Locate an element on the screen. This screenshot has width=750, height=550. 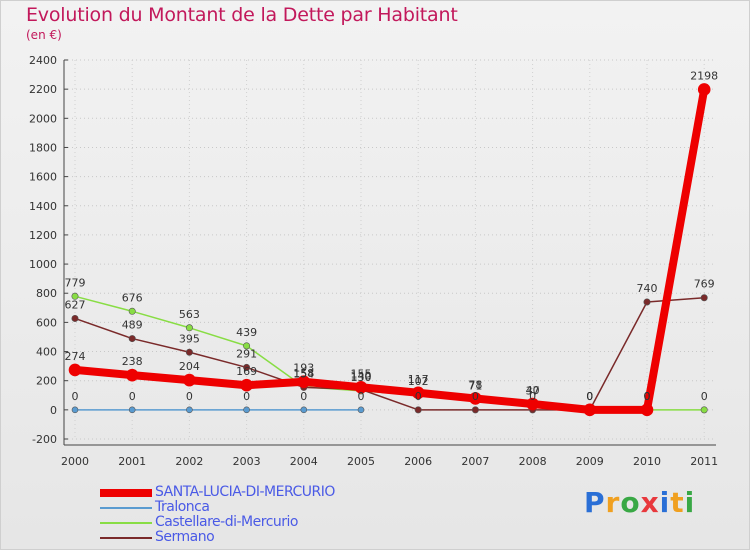
data-label: 102 is located at coordinates (418, 381).